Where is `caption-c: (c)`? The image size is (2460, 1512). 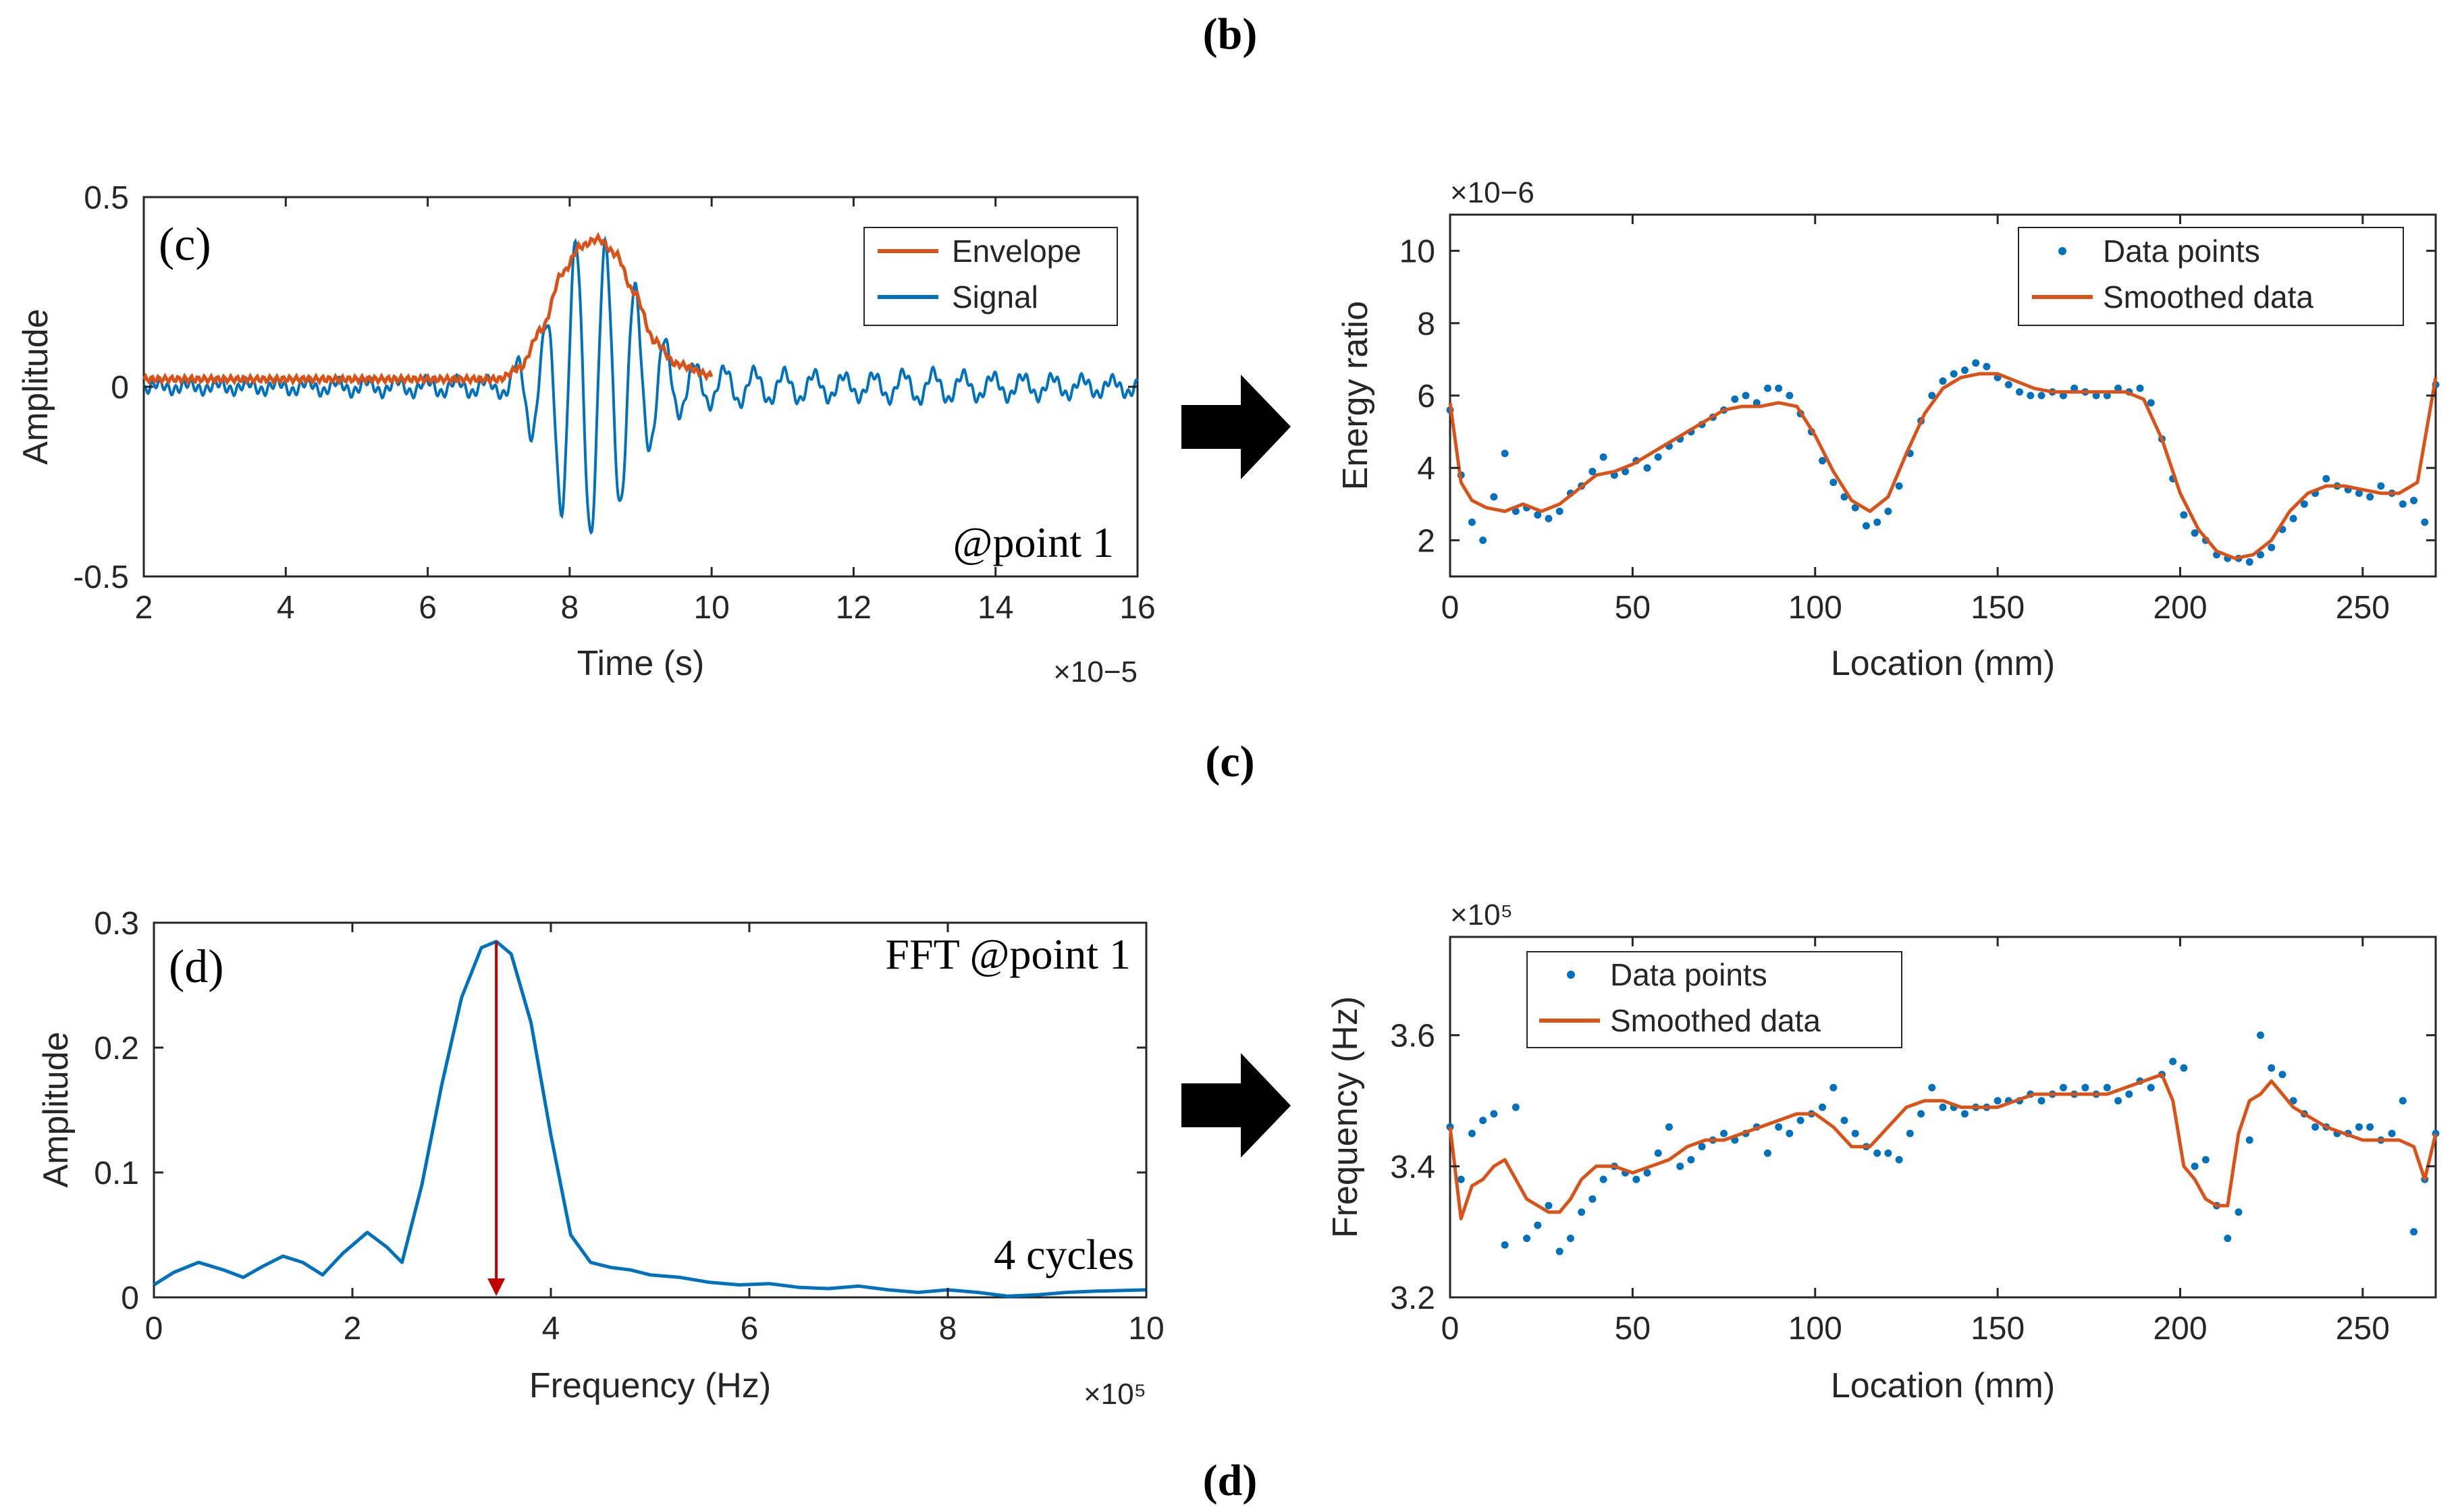 caption-c: (c) is located at coordinates (1229, 761).